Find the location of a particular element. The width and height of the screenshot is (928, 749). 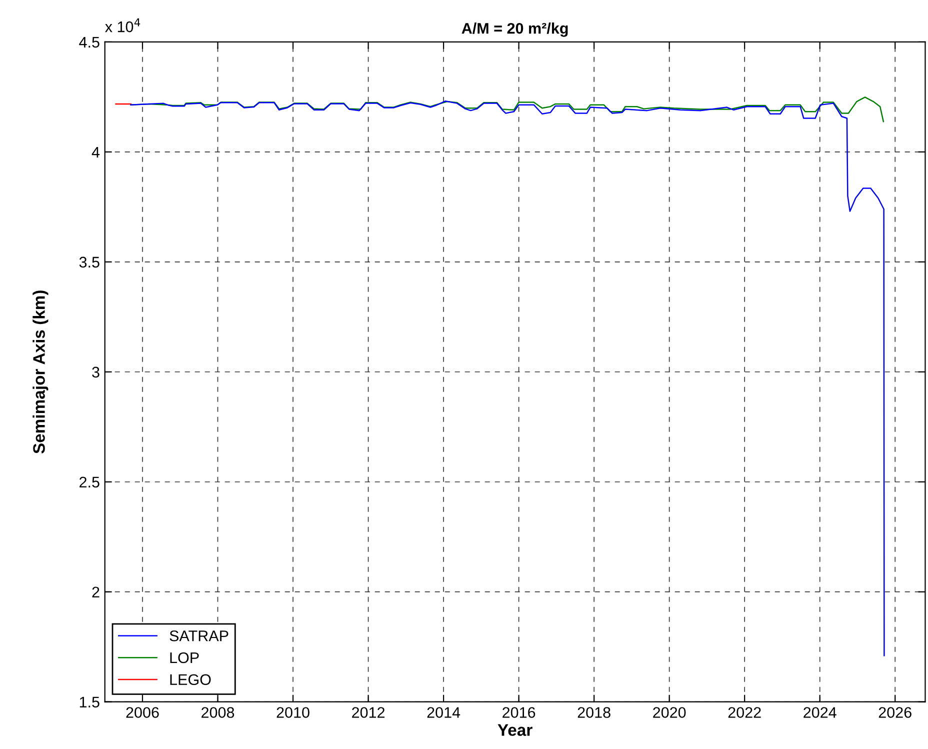

x-tick-label: 2008 is located at coordinates (218, 712).